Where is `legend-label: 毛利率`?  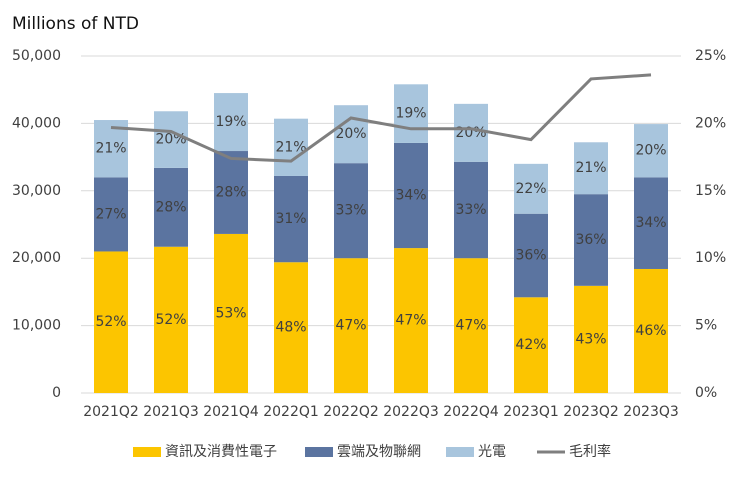 legend-label: 毛利率 is located at coordinates (590, 451).